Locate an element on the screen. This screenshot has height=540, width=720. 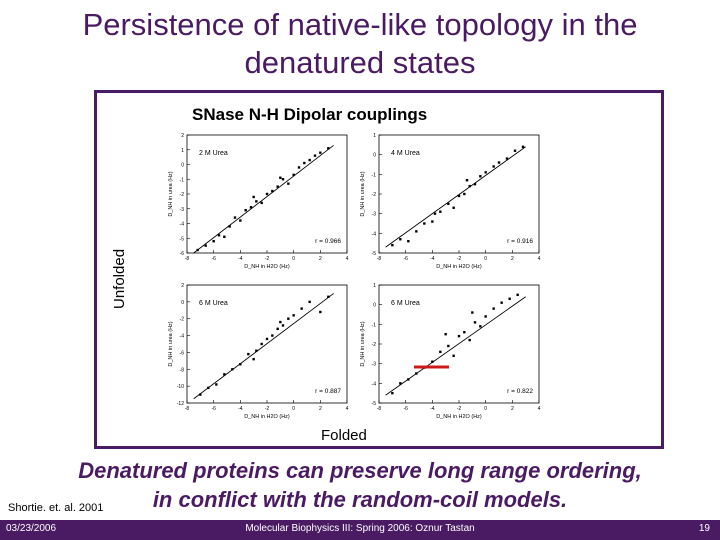
x-tick-label: -2 is located at coordinates (459, 259).